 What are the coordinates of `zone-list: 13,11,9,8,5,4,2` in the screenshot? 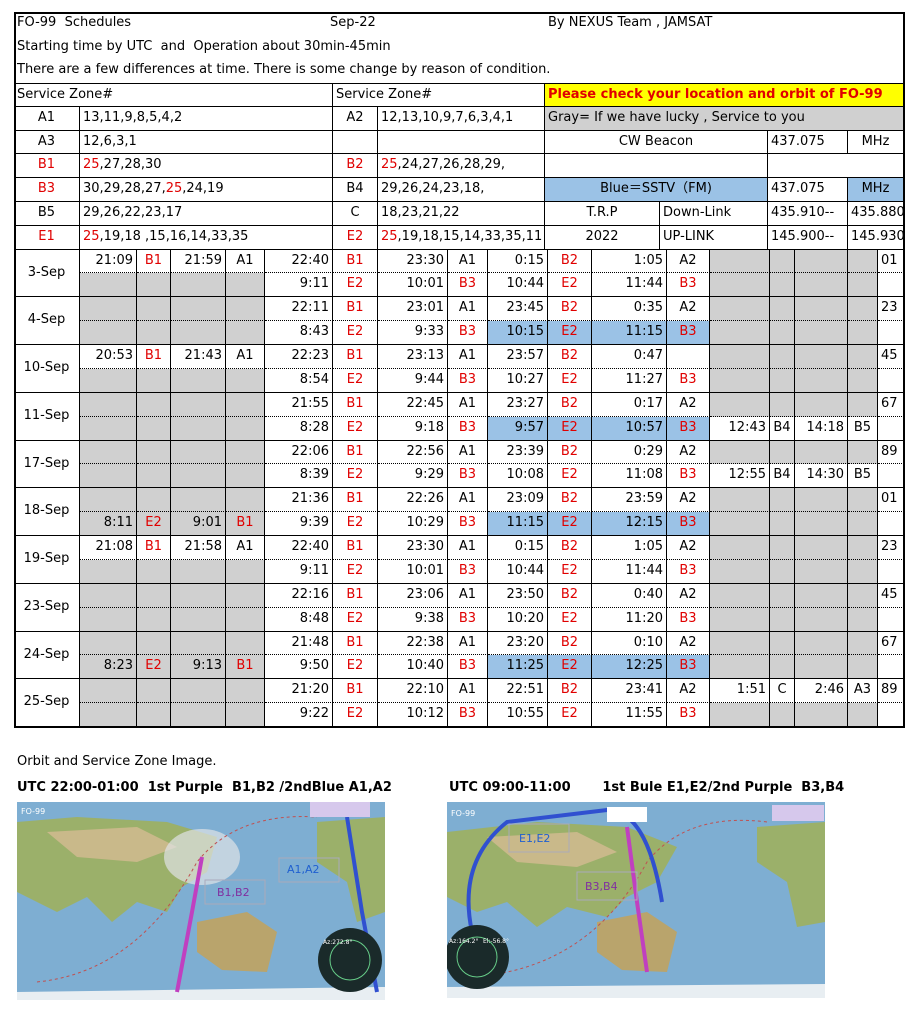 It's located at (206, 118).